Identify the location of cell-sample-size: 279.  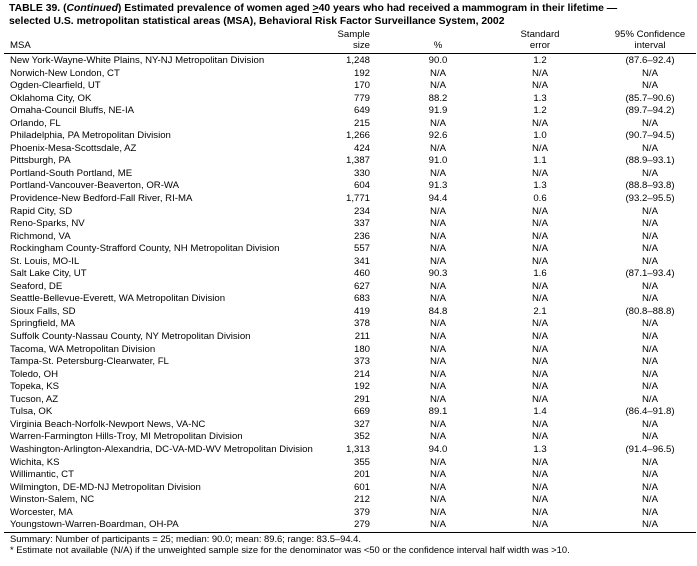
(351, 526).